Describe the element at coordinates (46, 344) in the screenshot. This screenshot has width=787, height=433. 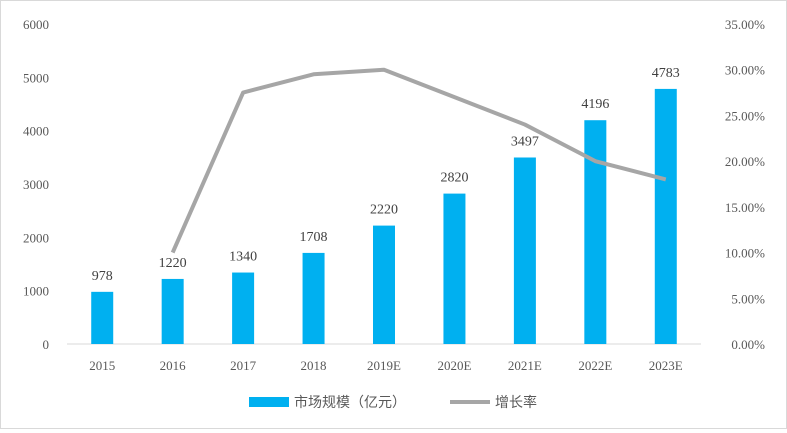
I see `left-tick-label: 0` at that location.